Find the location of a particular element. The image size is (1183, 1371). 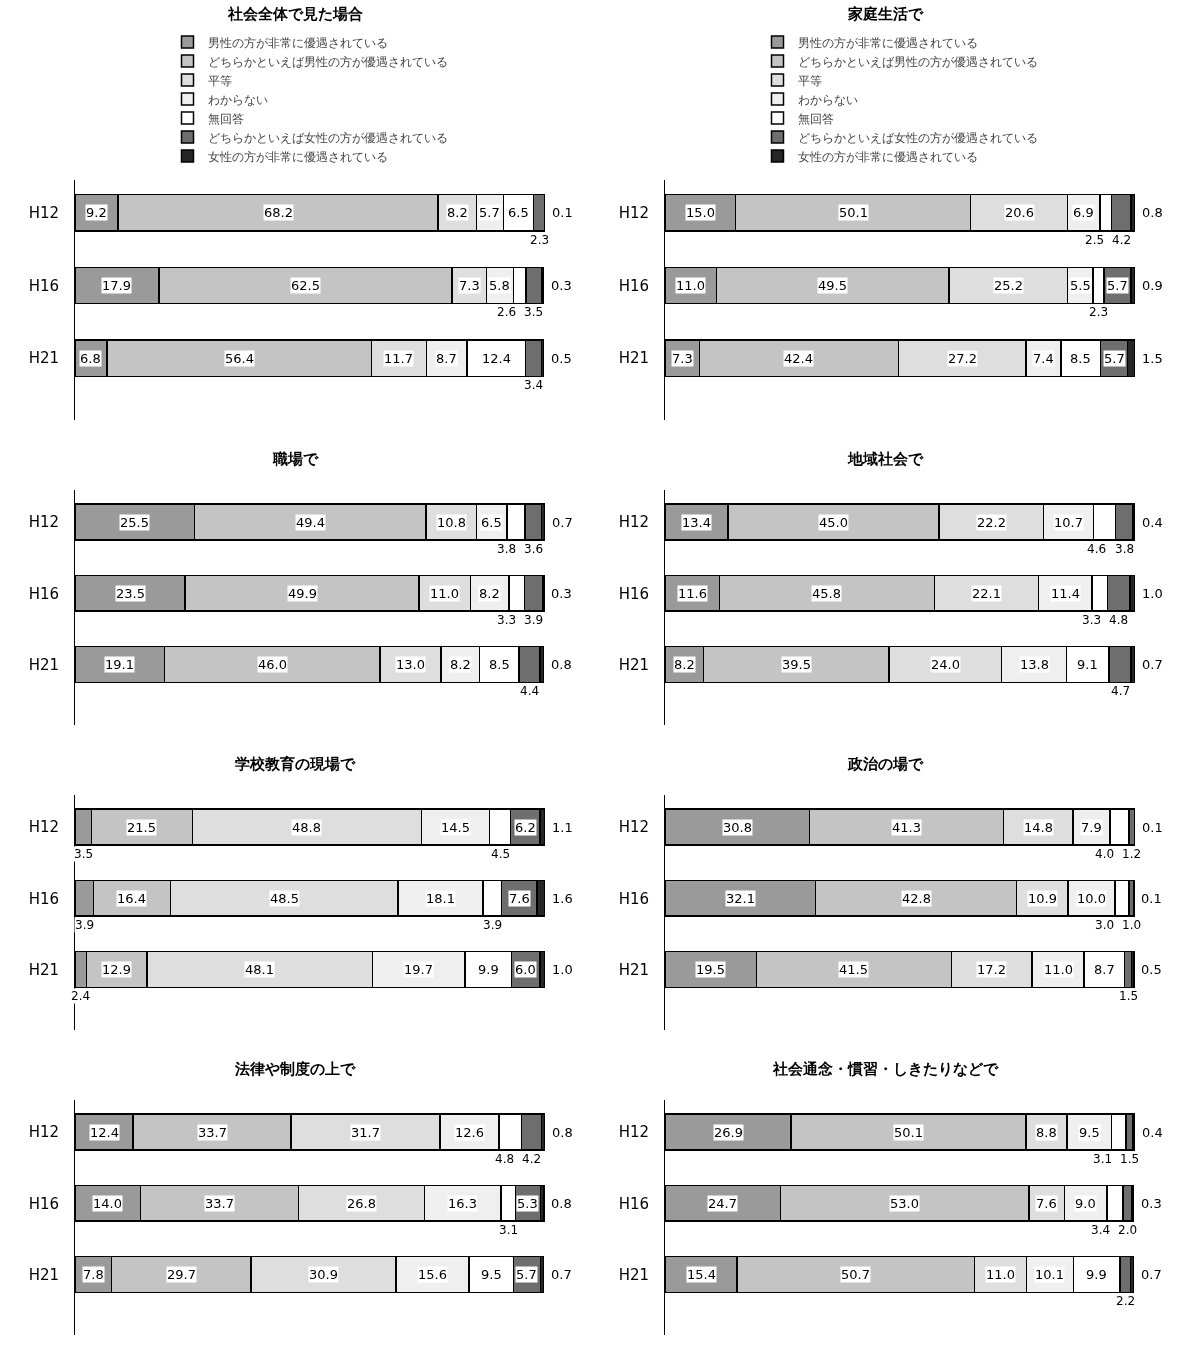

data-label: 5.3 is located at coordinates (527, 1203).